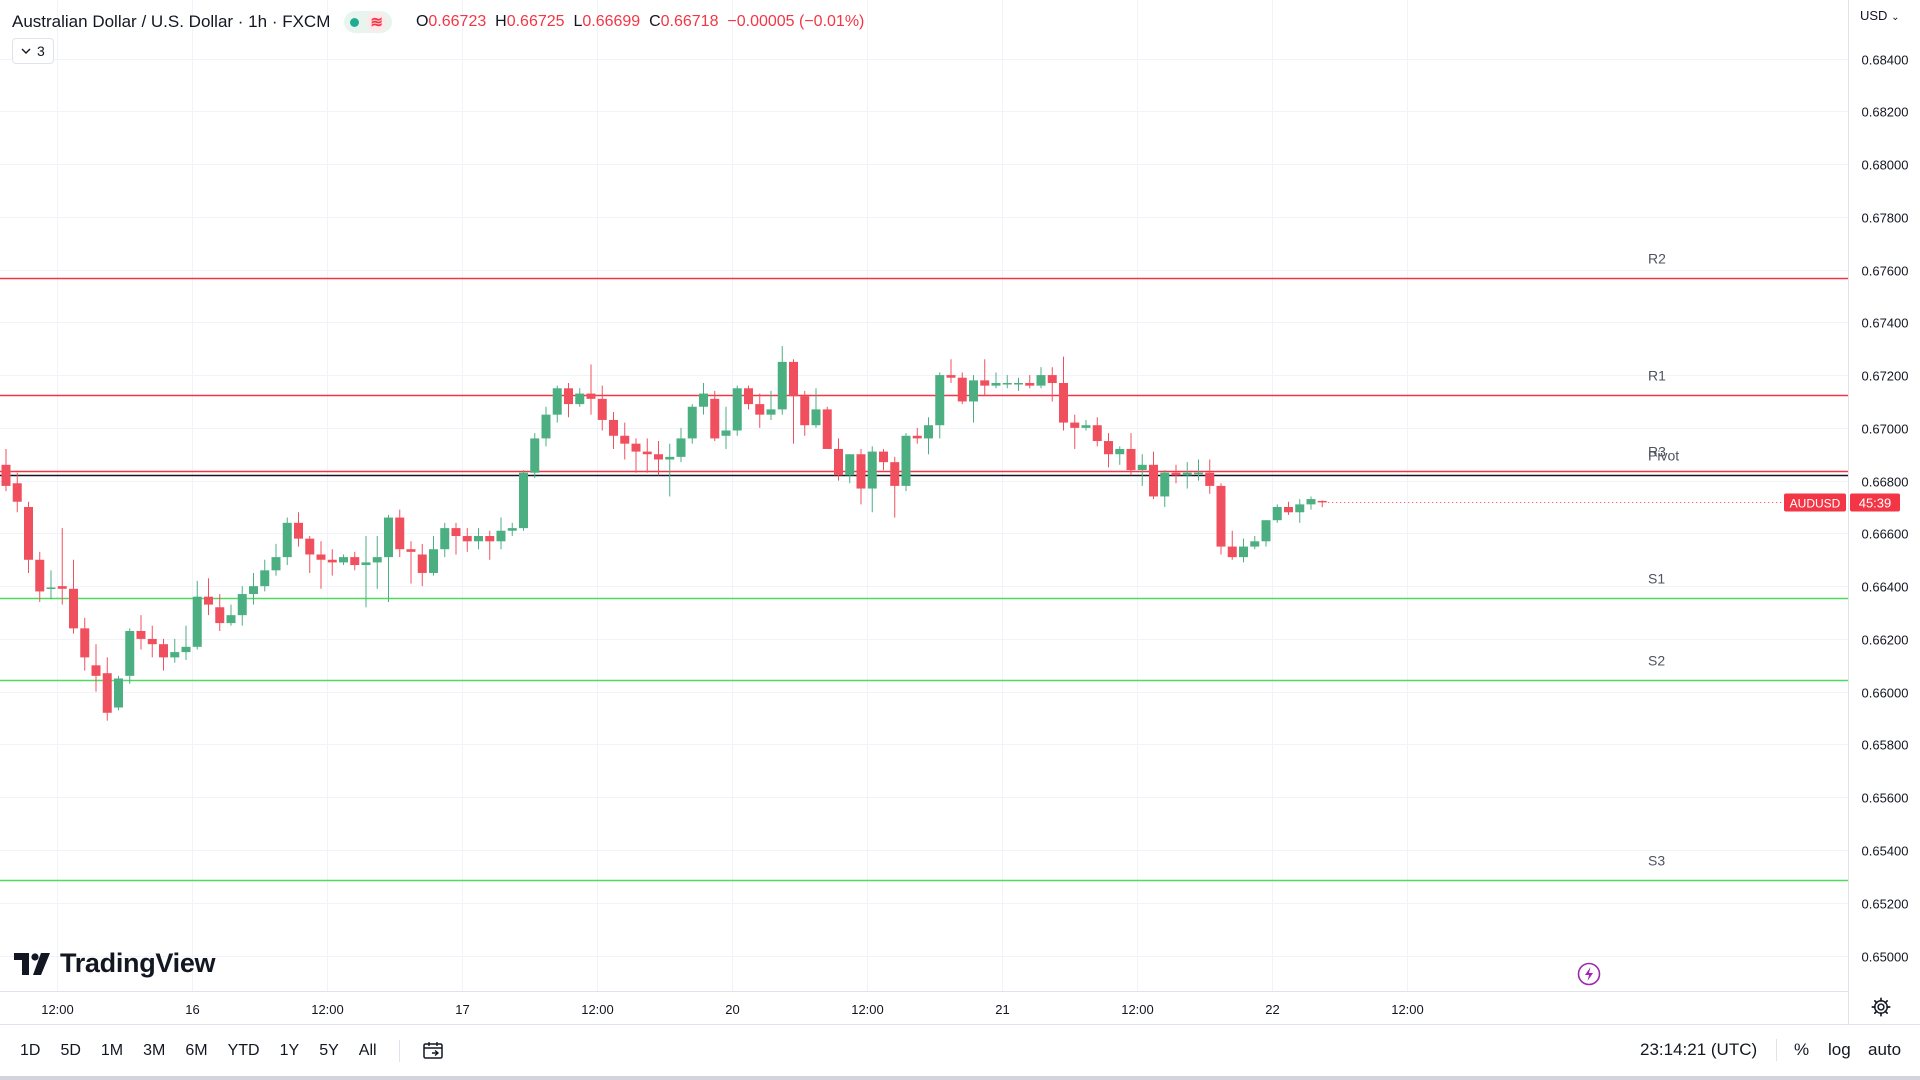 Image resolution: width=1920 pixels, height=1080 pixels. I want to click on range-5y: 5Y, so click(329, 1050).